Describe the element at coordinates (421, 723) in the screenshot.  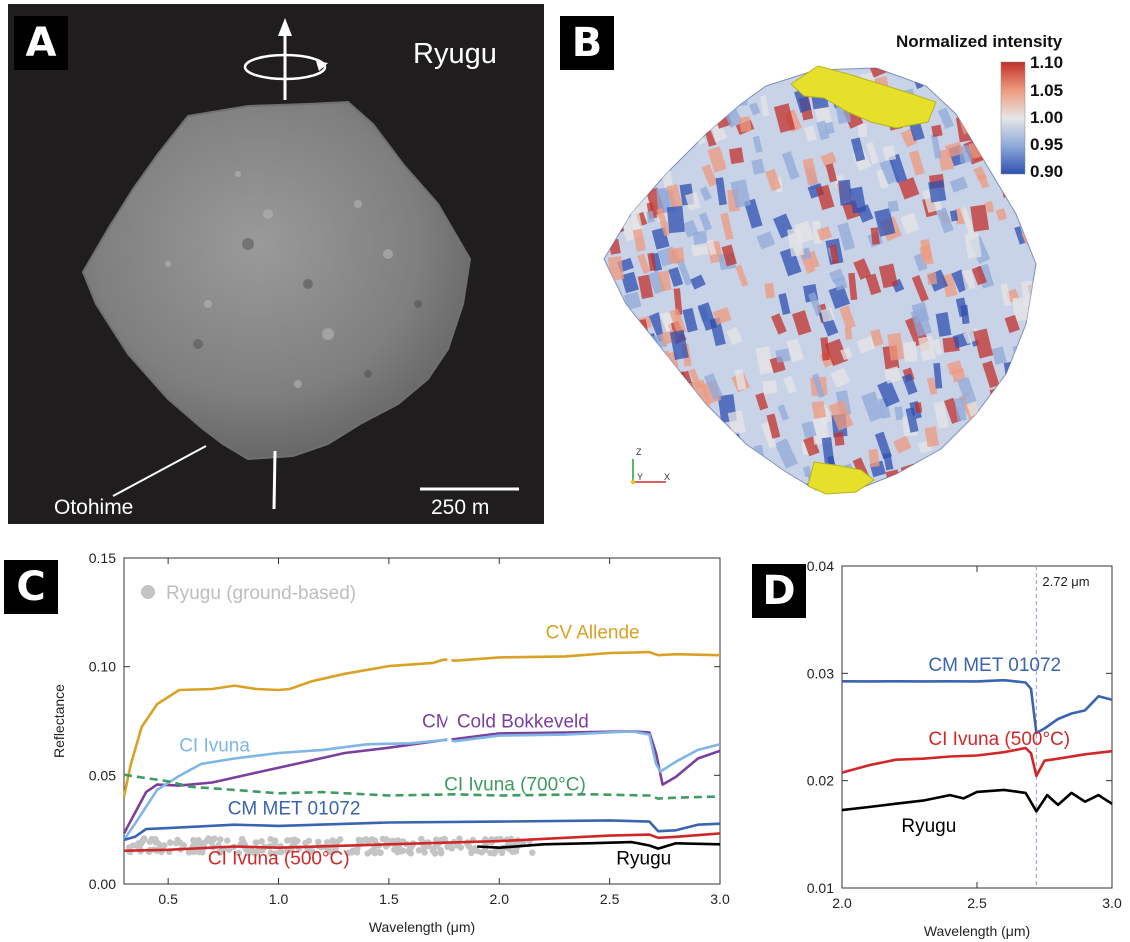
I see `chart-c-series-cv-allende` at that location.